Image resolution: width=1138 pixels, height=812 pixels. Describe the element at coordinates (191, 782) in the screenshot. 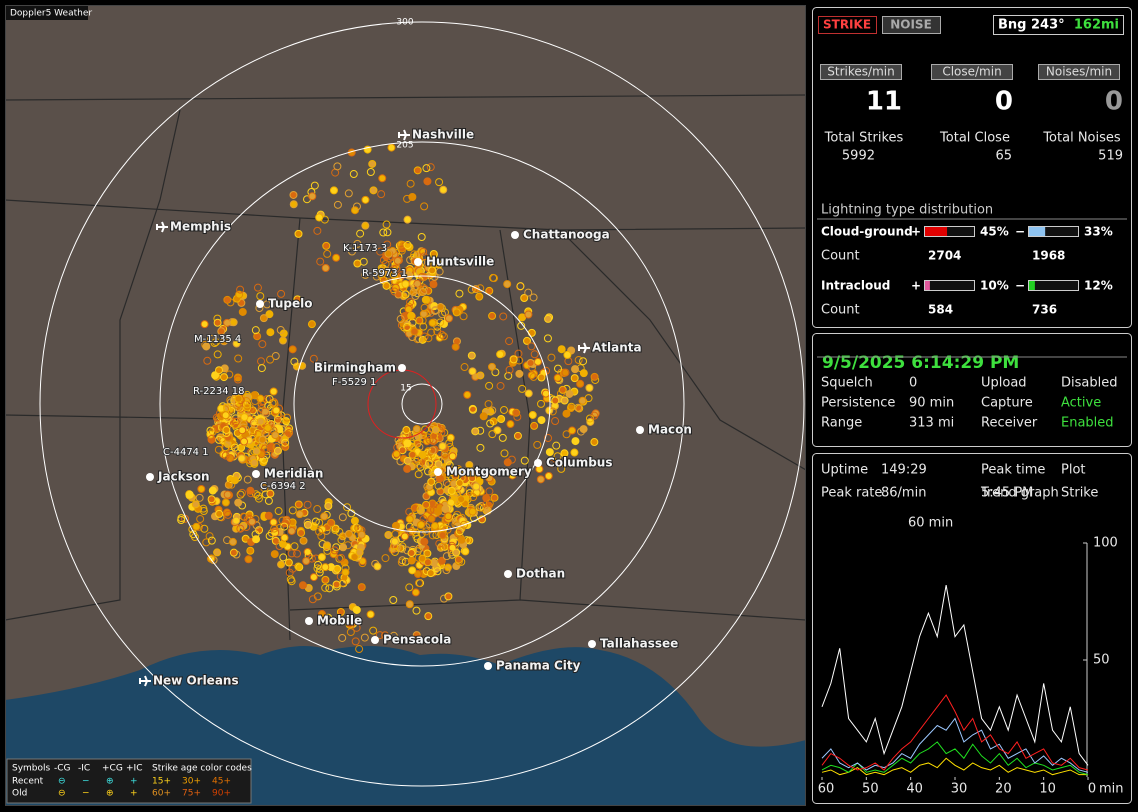

I see `legend-age: 30+` at that location.